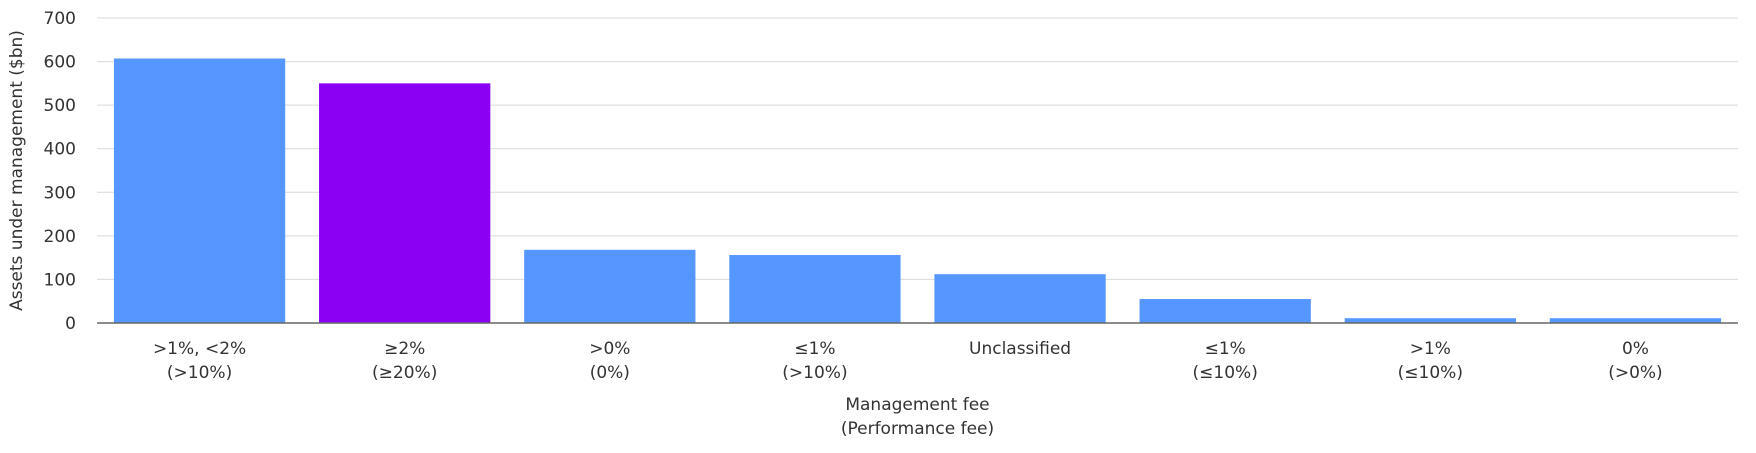  What do you see at coordinates (60, 63) in the screenshot?
I see `y-tick-label: 600` at bounding box center [60, 63].